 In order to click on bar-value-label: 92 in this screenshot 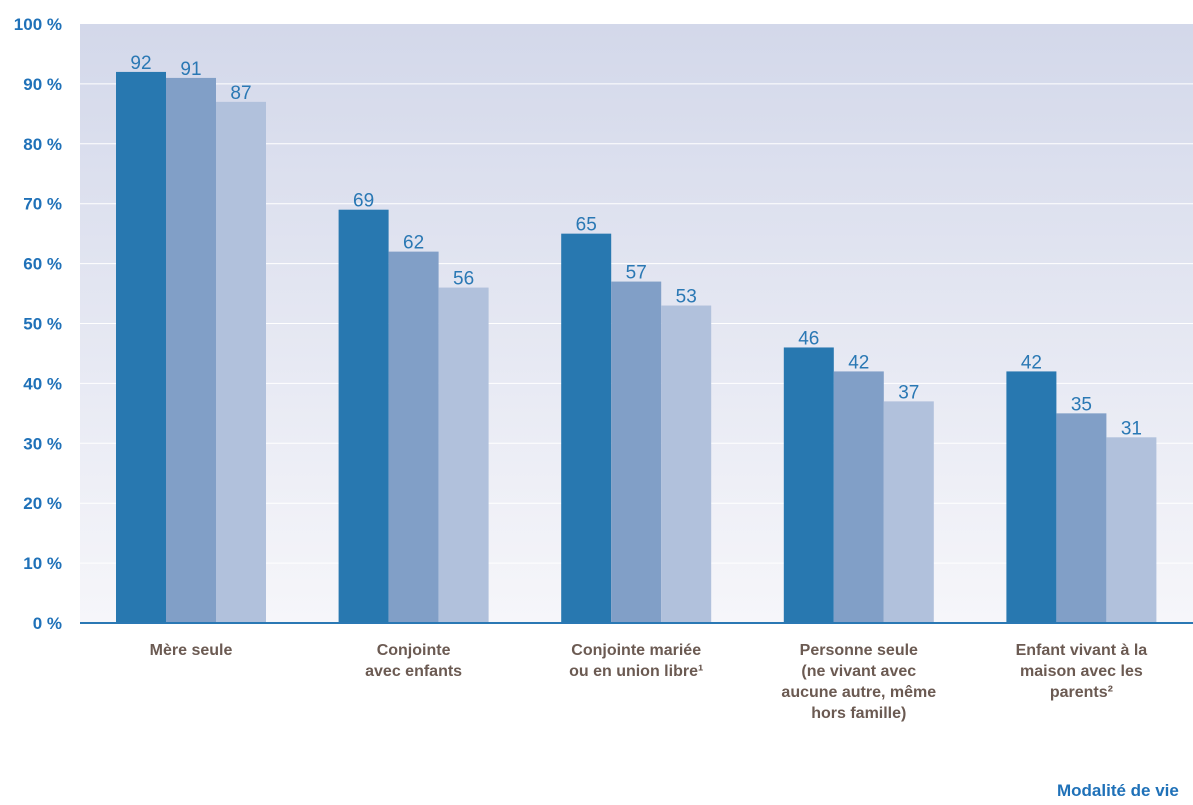, I will do `click(140, 63)`.